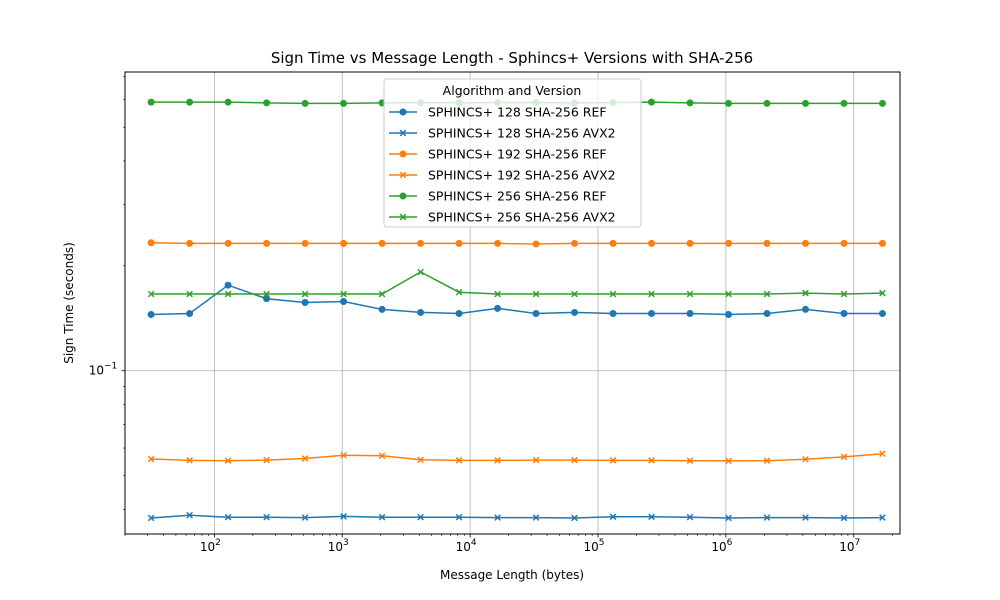  I want to click on legend-item: SPHINCS+ 256 SHA-256 REF, so click(498, 196).